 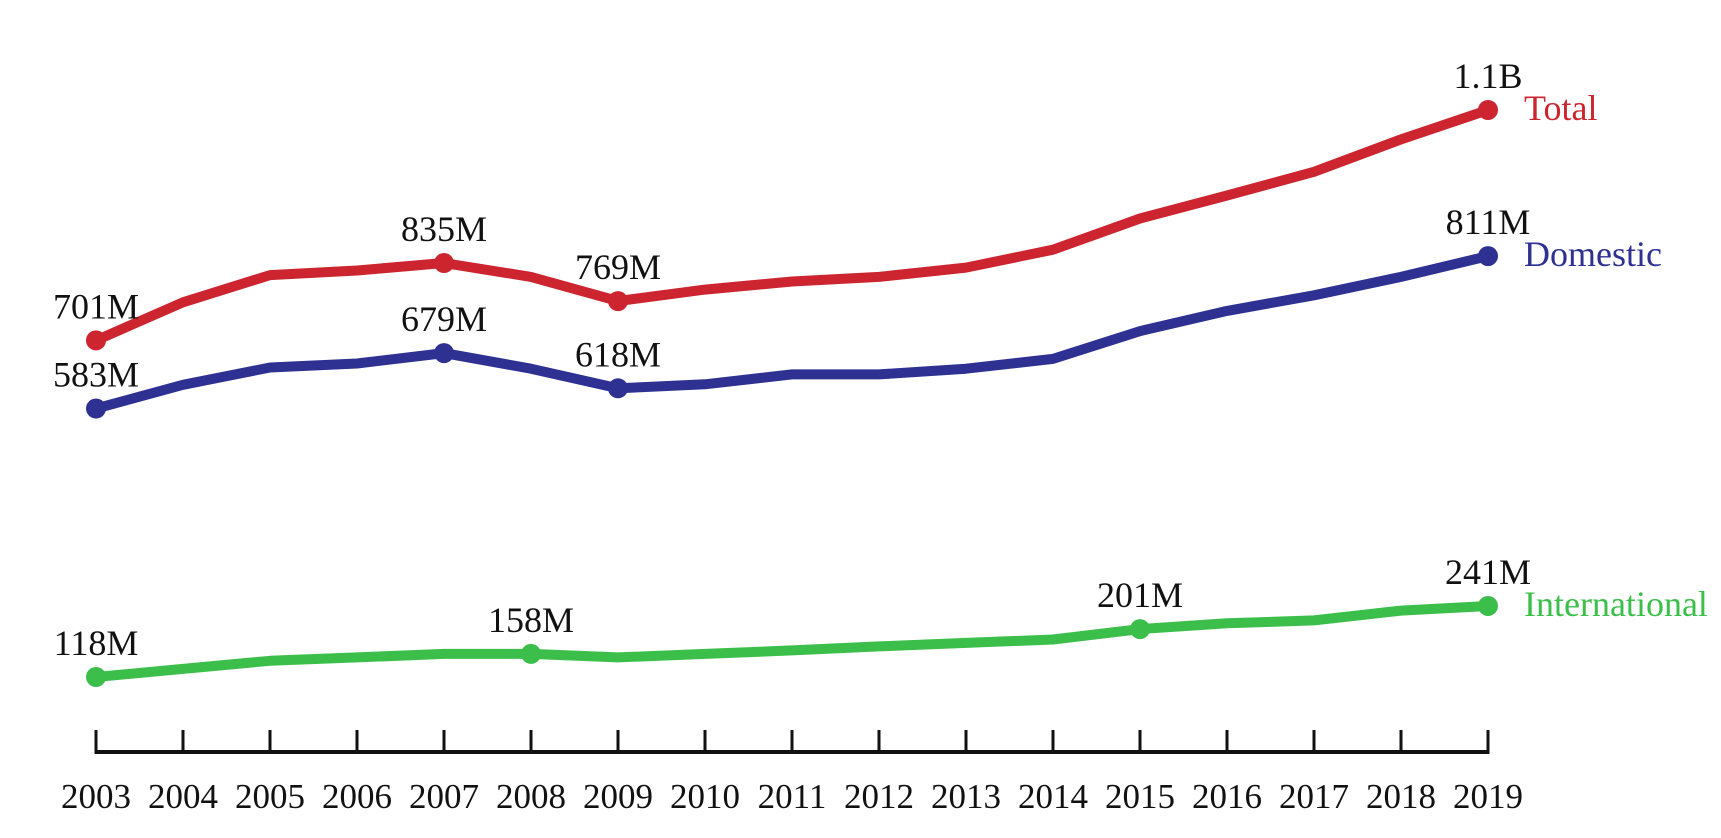 I want to click on total-value-label-2019: 1.1B, so click(x=1487, y=76).